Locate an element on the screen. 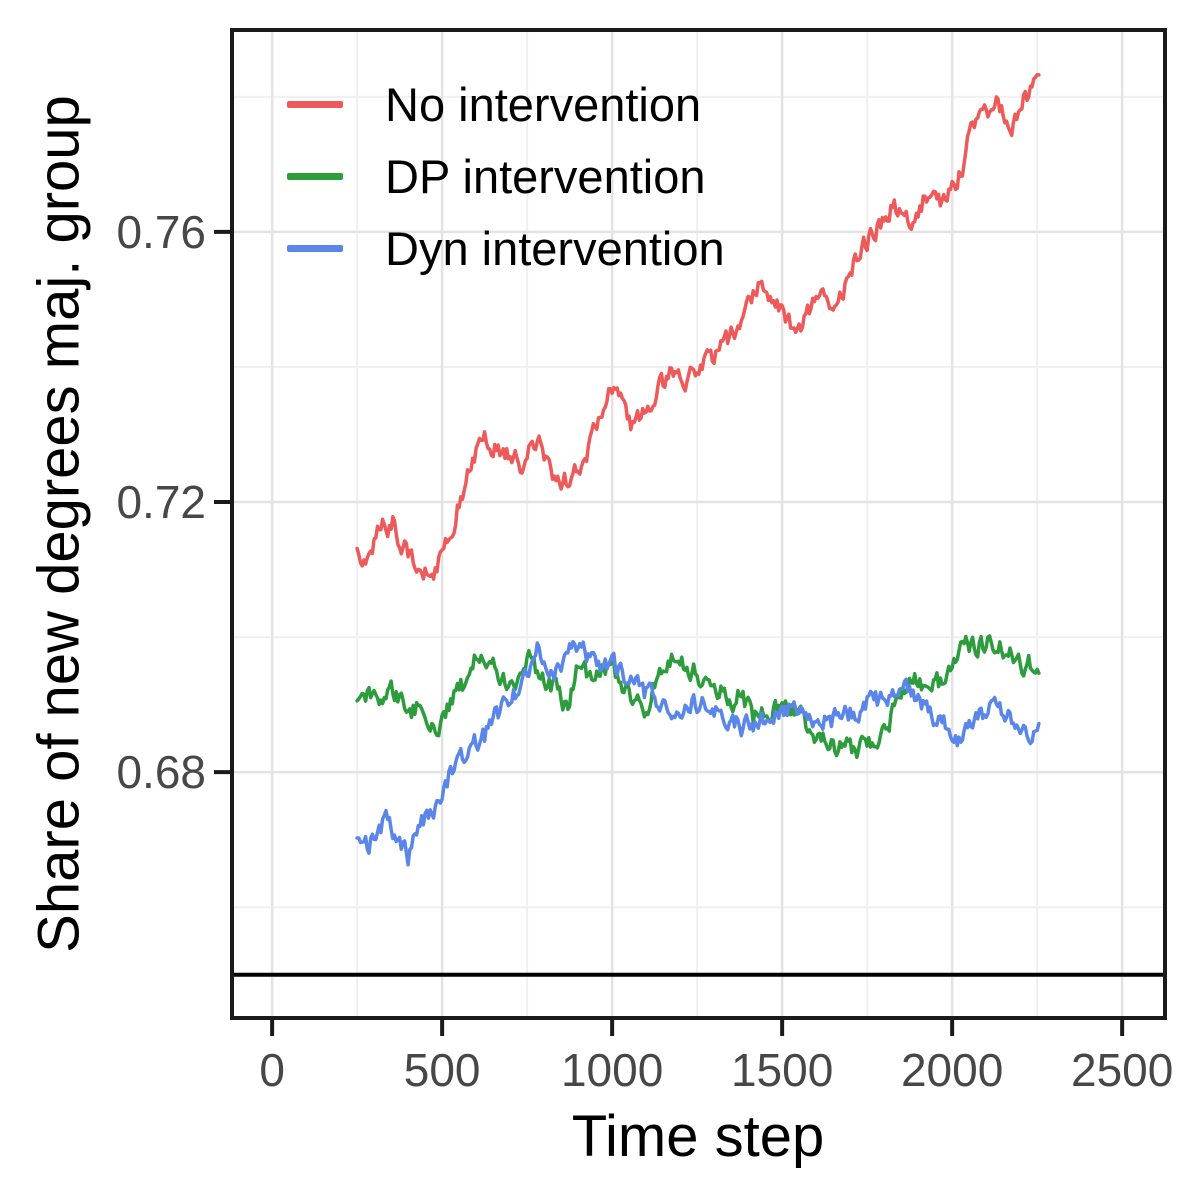  y-tick-label: 0.76 is located at coordinates (161, 232).